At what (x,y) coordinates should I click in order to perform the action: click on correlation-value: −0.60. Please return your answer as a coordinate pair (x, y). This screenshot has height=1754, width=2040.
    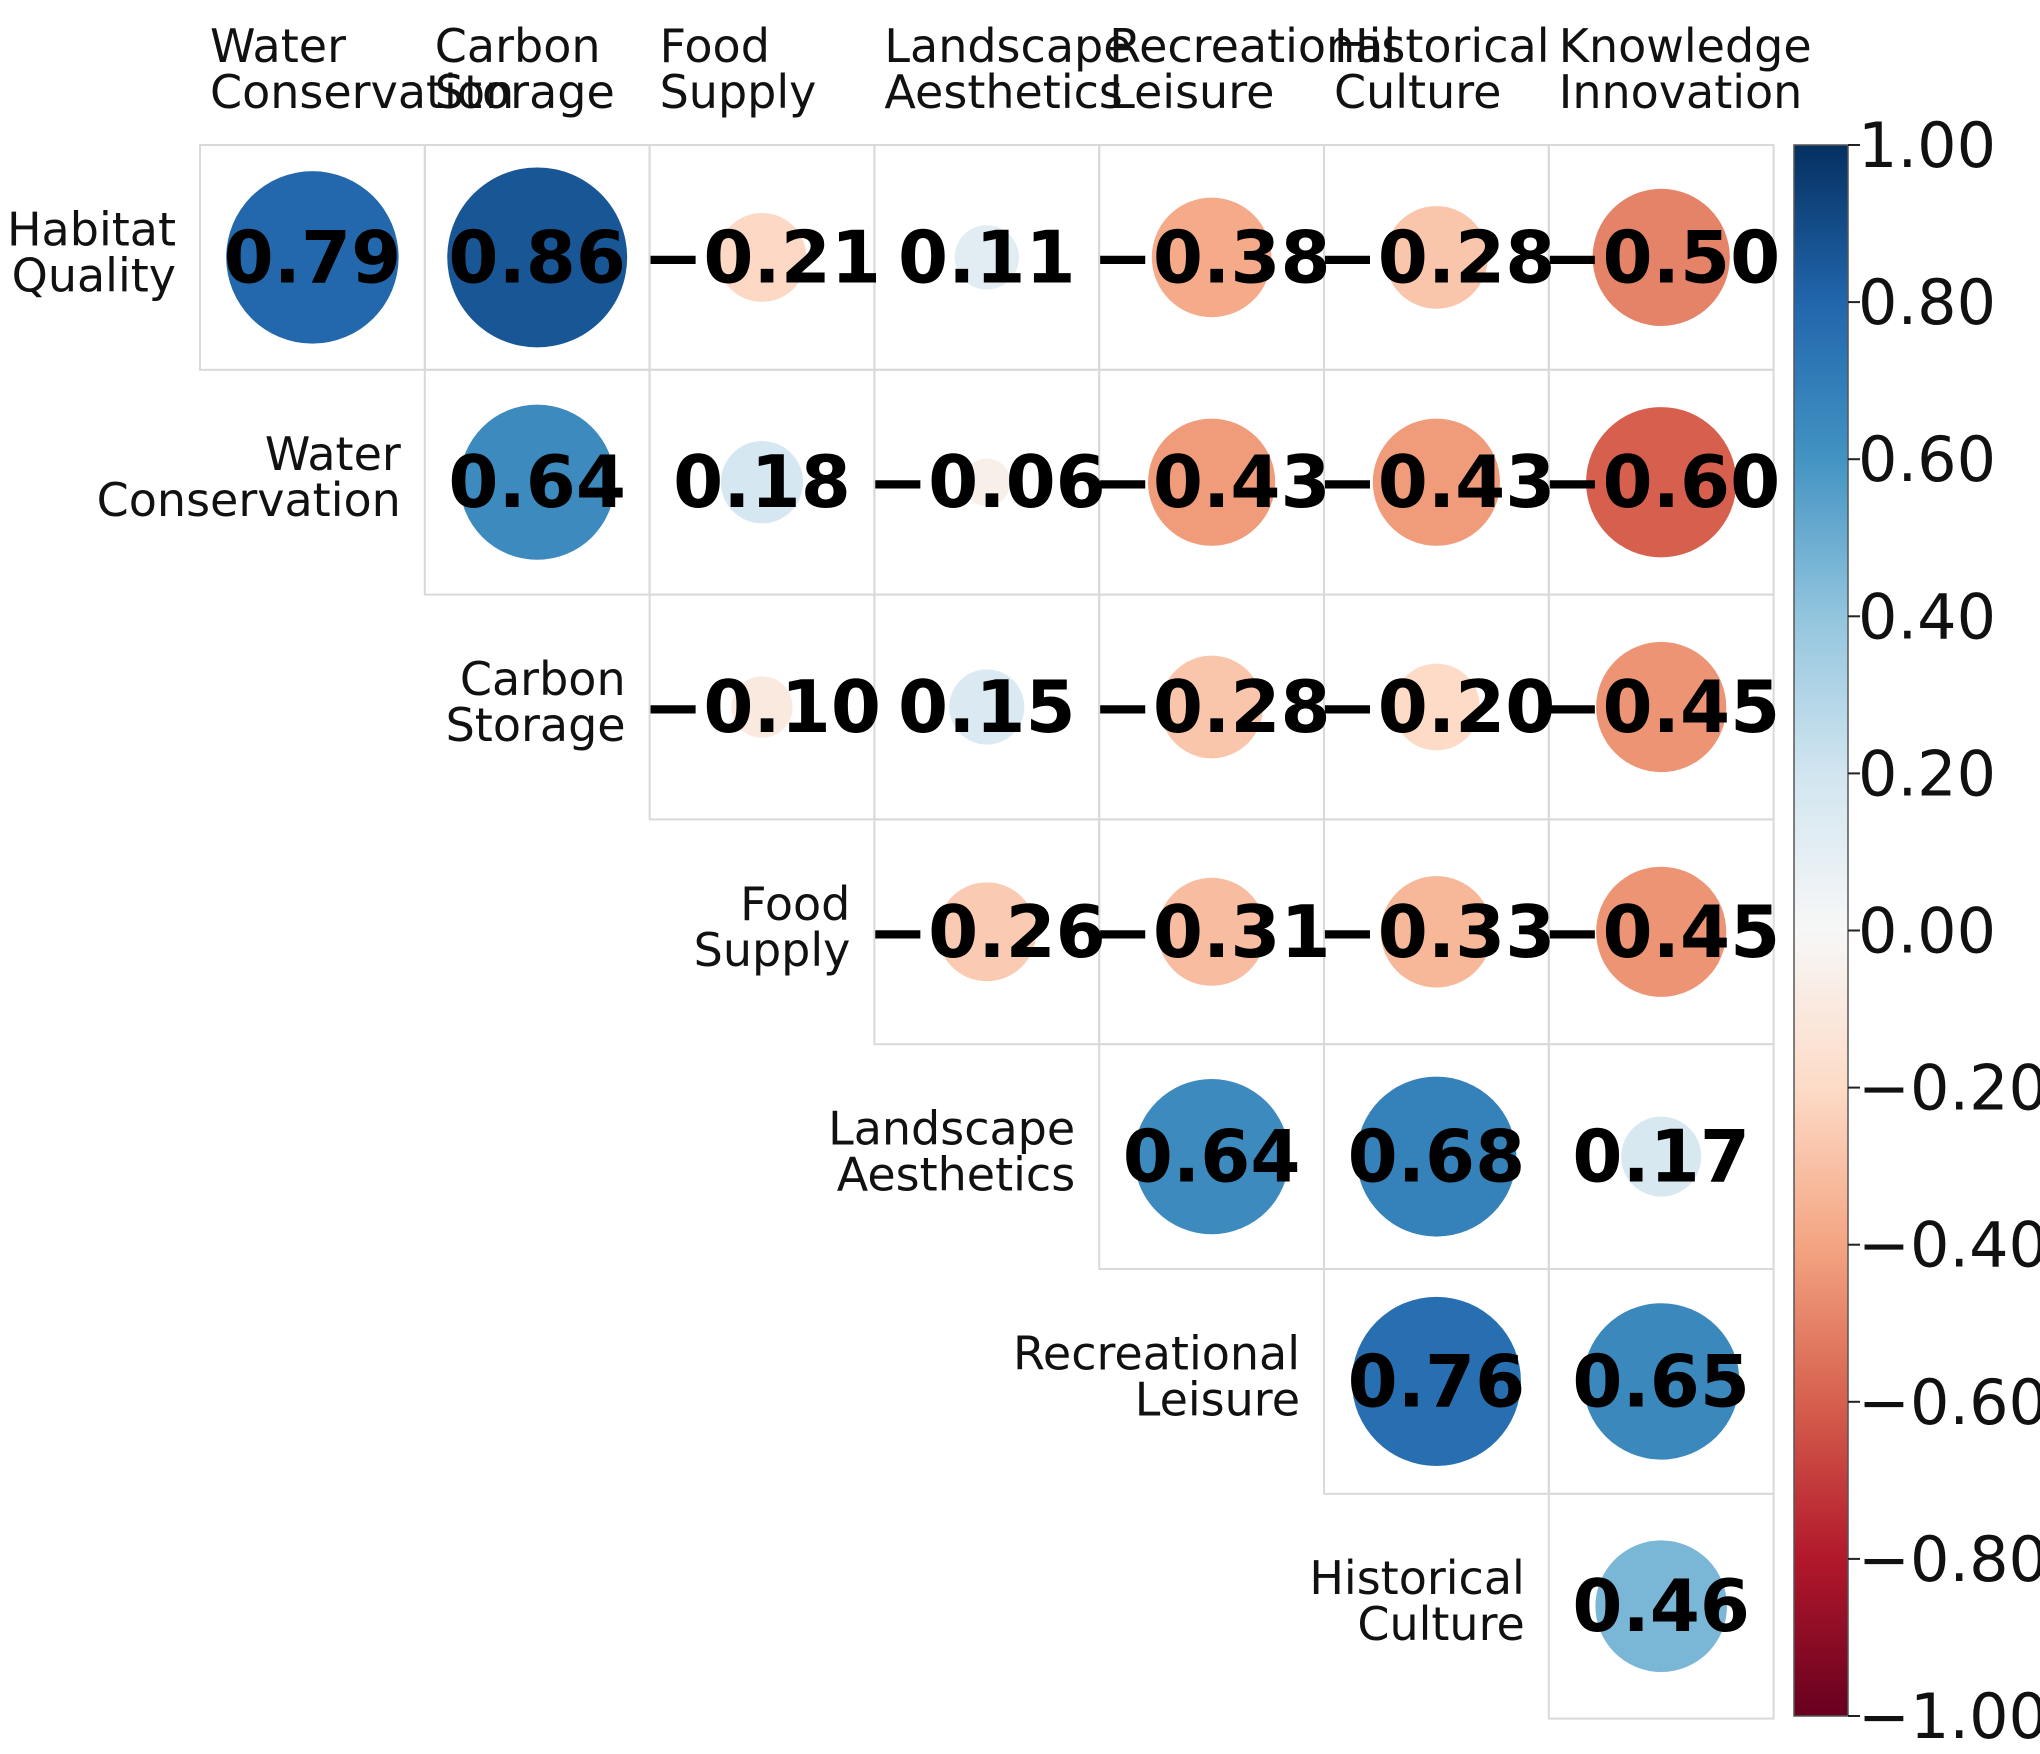
    Looking at the image, I should click on (1661, 482).